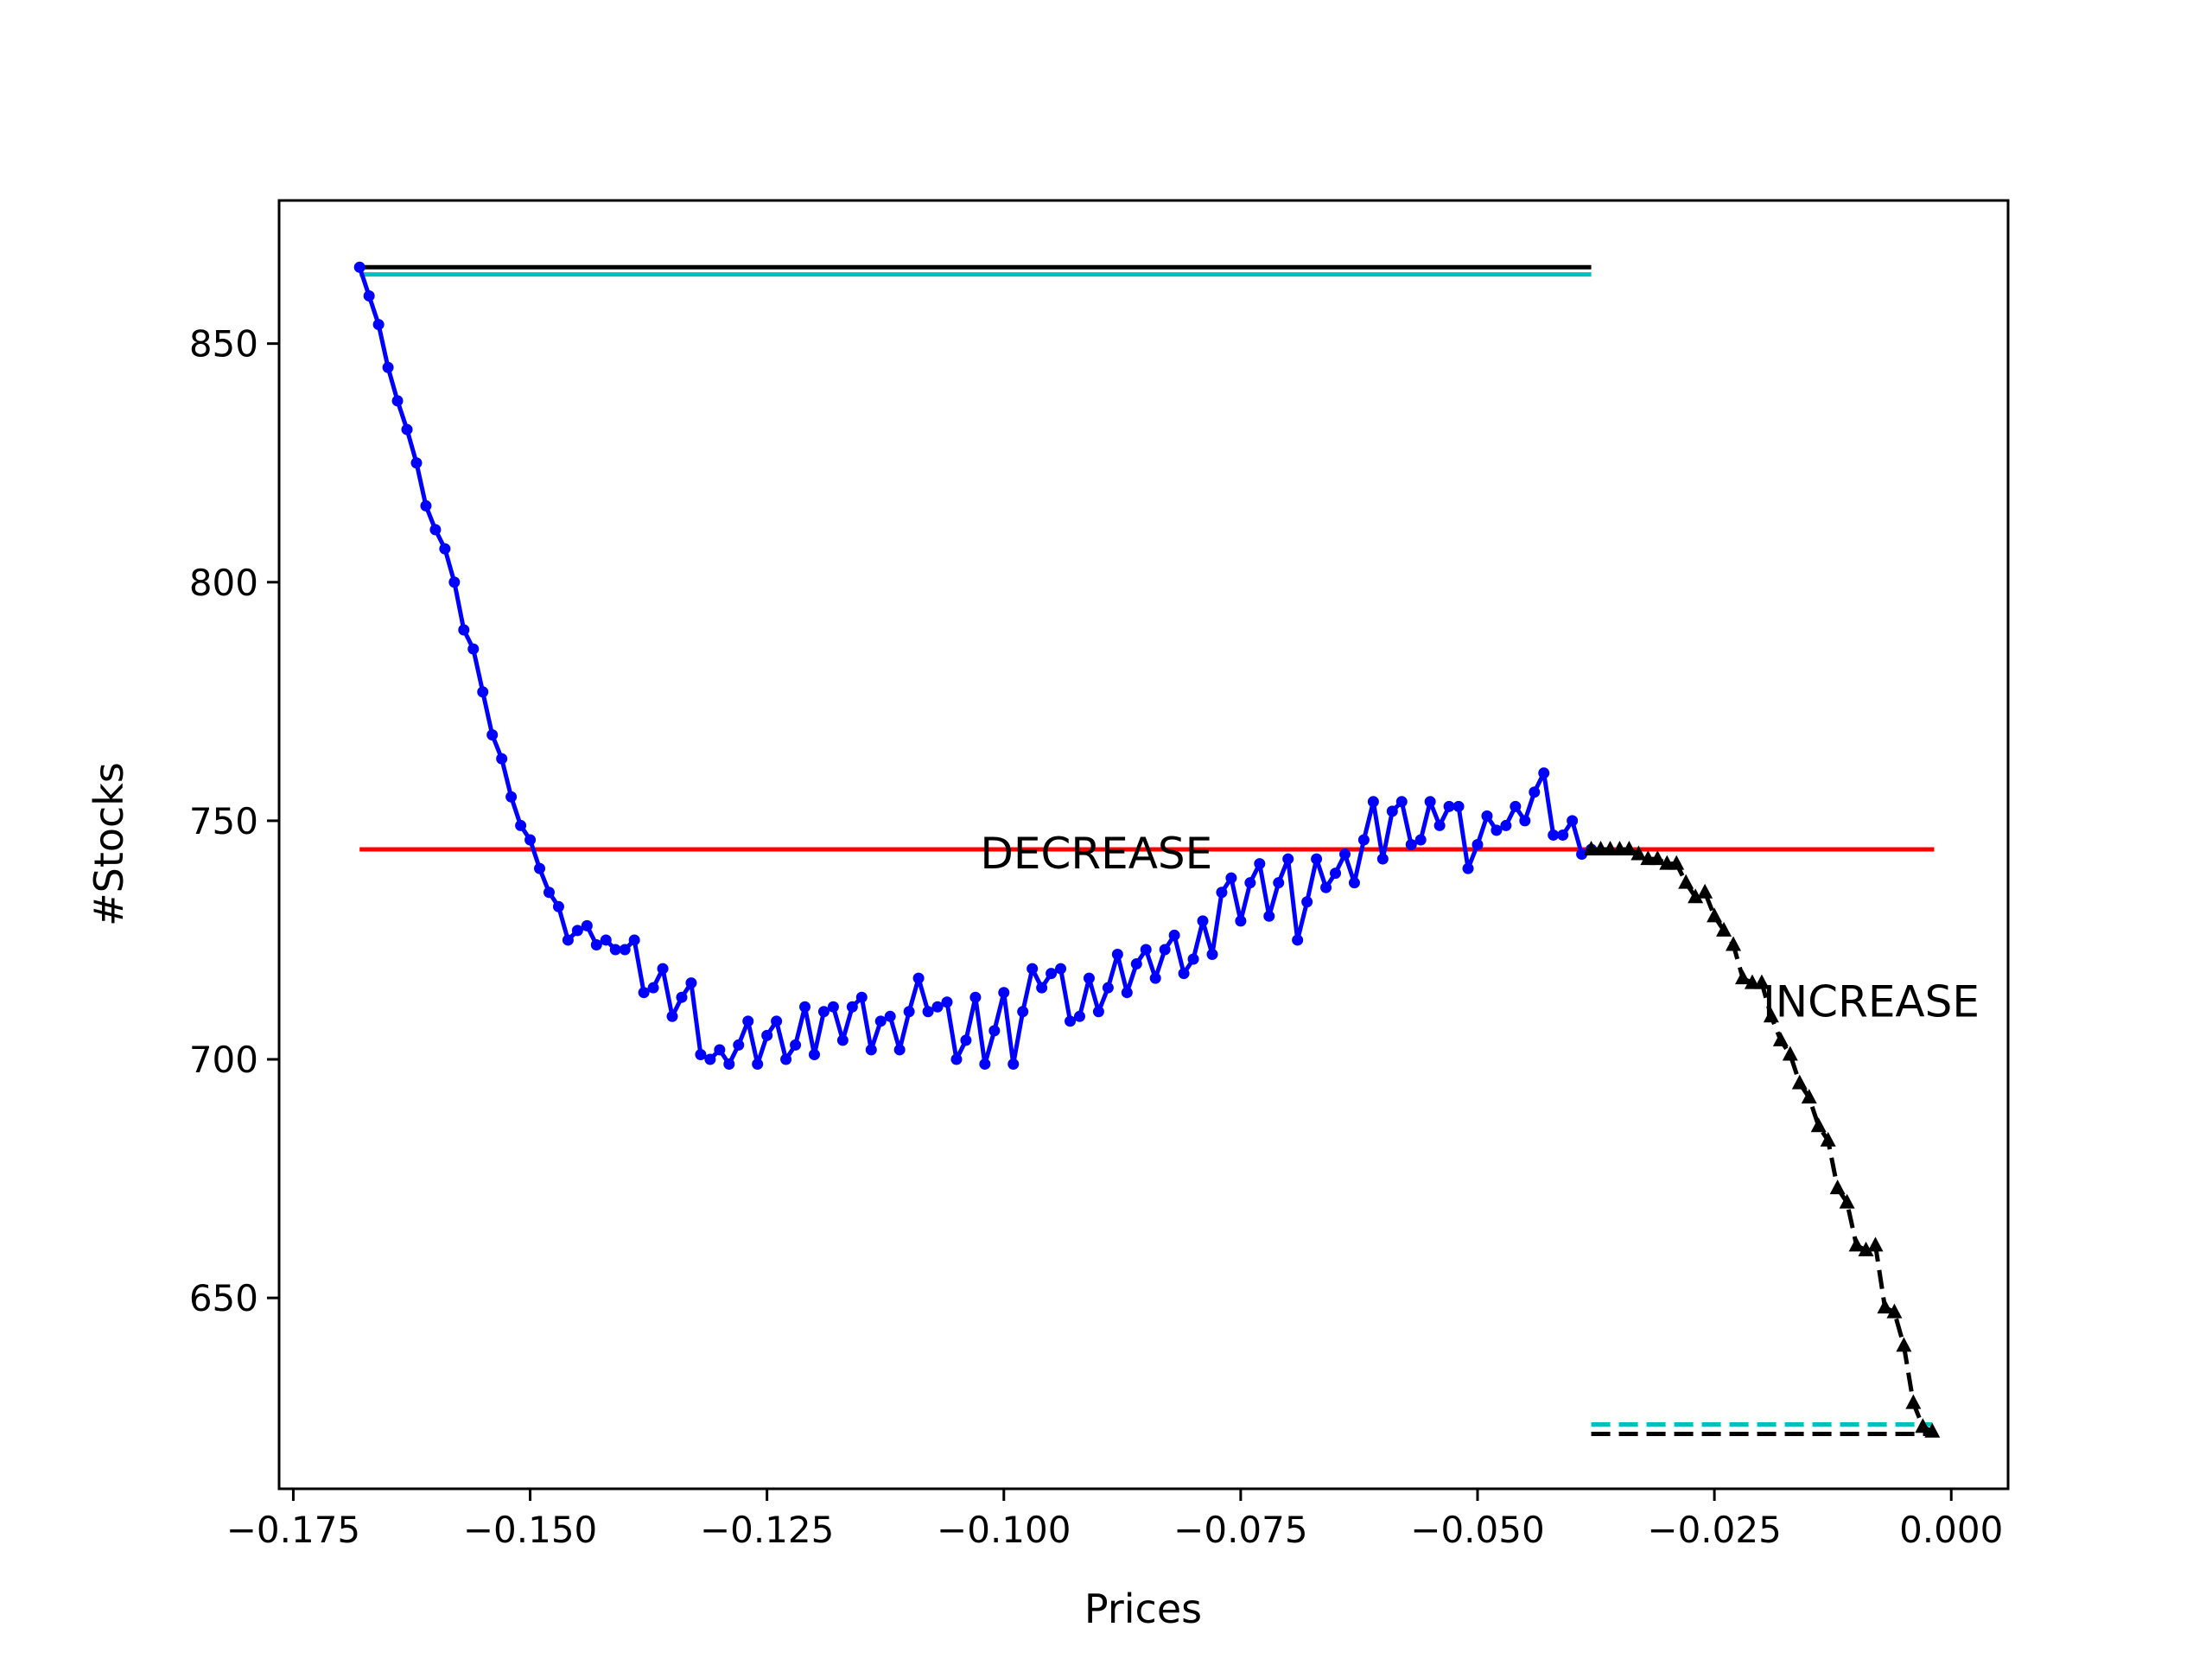  I want to click on y-tick-label: 700, so click(223, 1060).